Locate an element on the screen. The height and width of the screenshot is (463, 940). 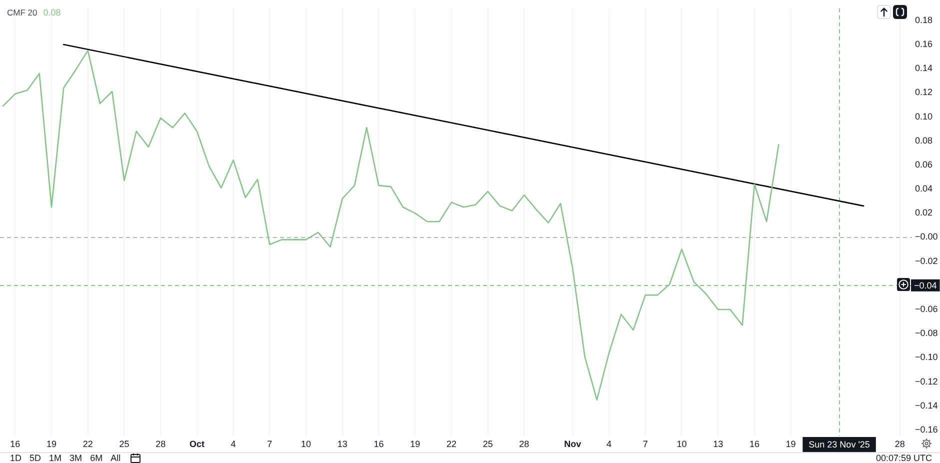
text: 3M is located at coordinates (76, 458).